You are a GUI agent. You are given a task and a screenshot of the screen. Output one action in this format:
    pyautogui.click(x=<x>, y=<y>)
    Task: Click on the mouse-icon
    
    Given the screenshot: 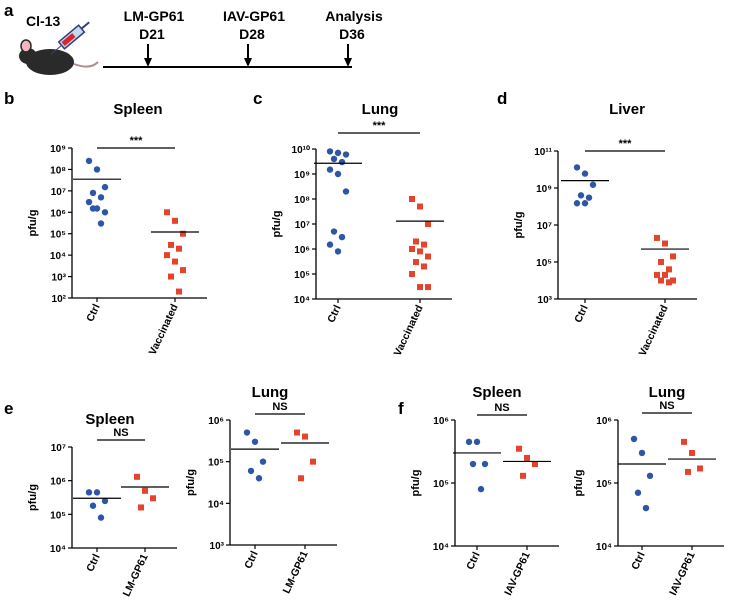 What is the action you would take?
    pyautogui.click(x=86, y=64)
    